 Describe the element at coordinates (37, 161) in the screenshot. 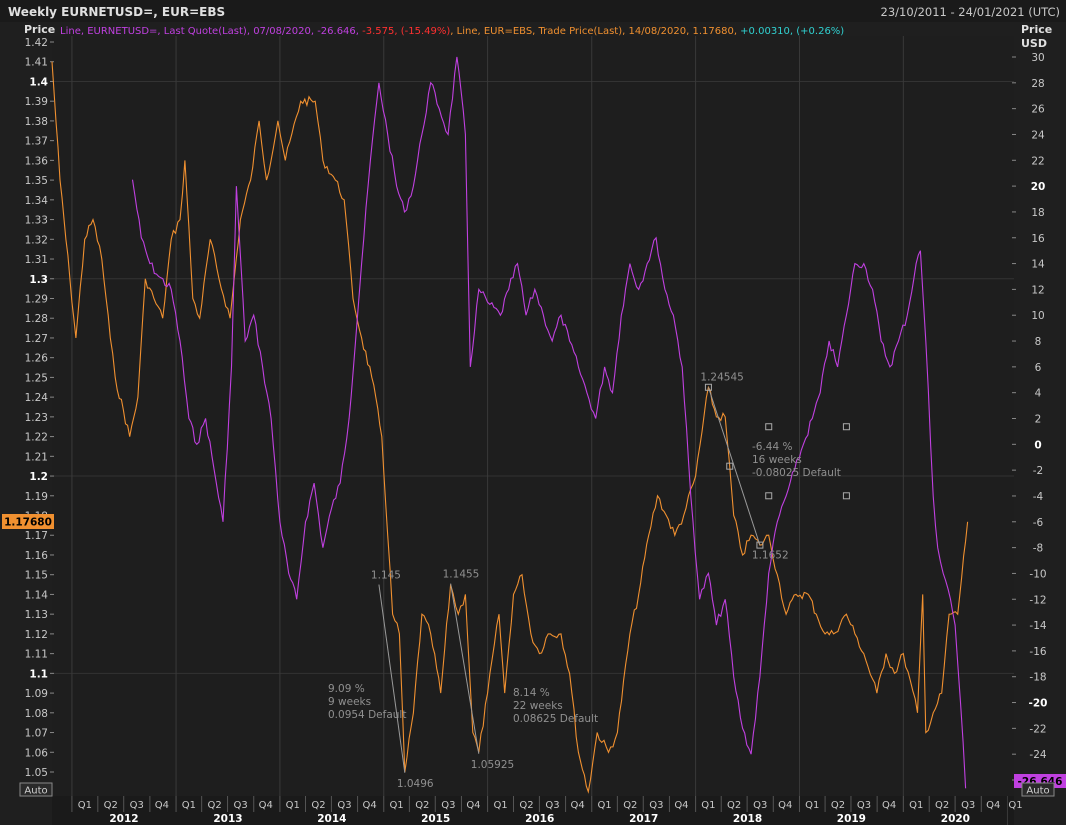

I see `left-tick-label: 1.36` at that location.